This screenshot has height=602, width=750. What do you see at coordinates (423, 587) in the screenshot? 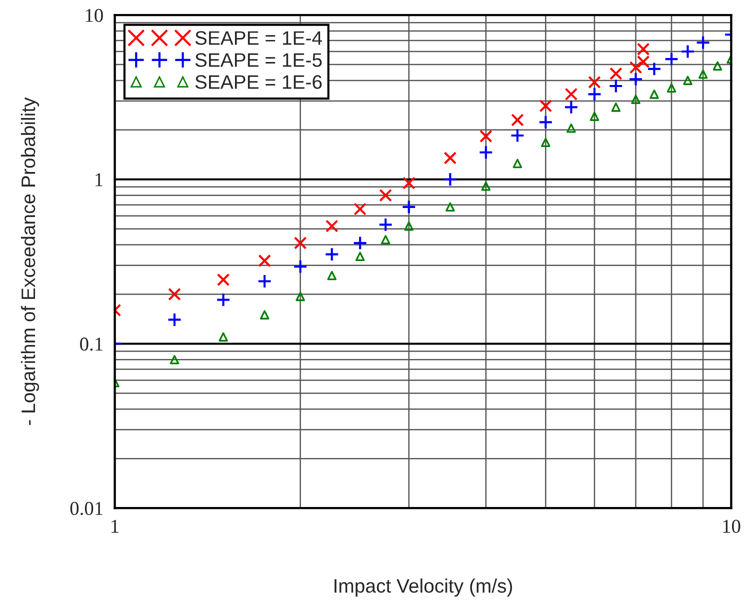
I see `x-axis-title: Impact Velocity (m/s)` at bounding box center [423, 587].